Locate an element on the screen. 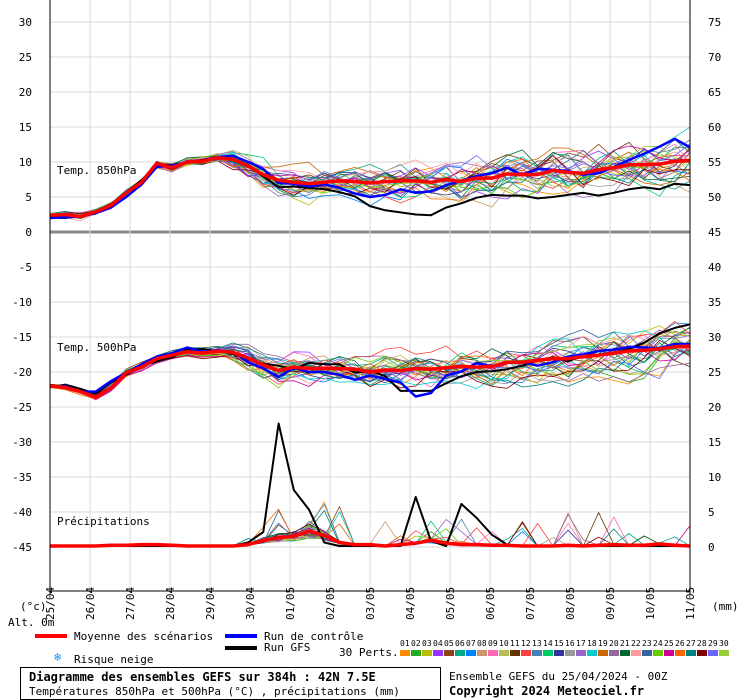 Image resolution: width=740 pixels, height=700 pixels. mean-850-line is located at coordinates (370, 187).